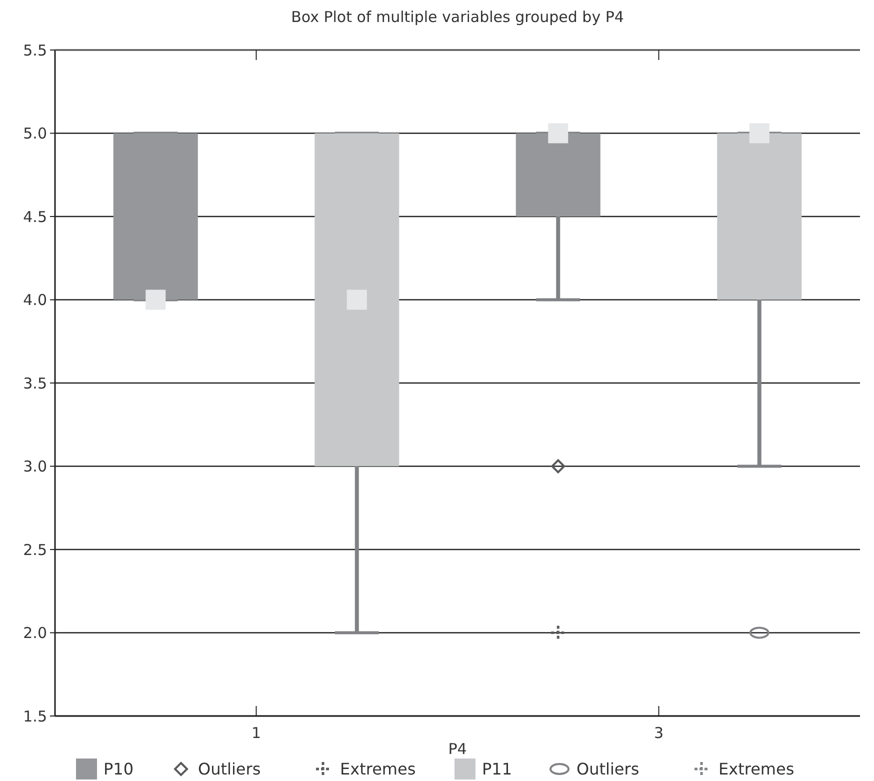  Describe the element at coordinates (35, 467) in the screenshot. I see `y-tick-label: 3.0` at that location.